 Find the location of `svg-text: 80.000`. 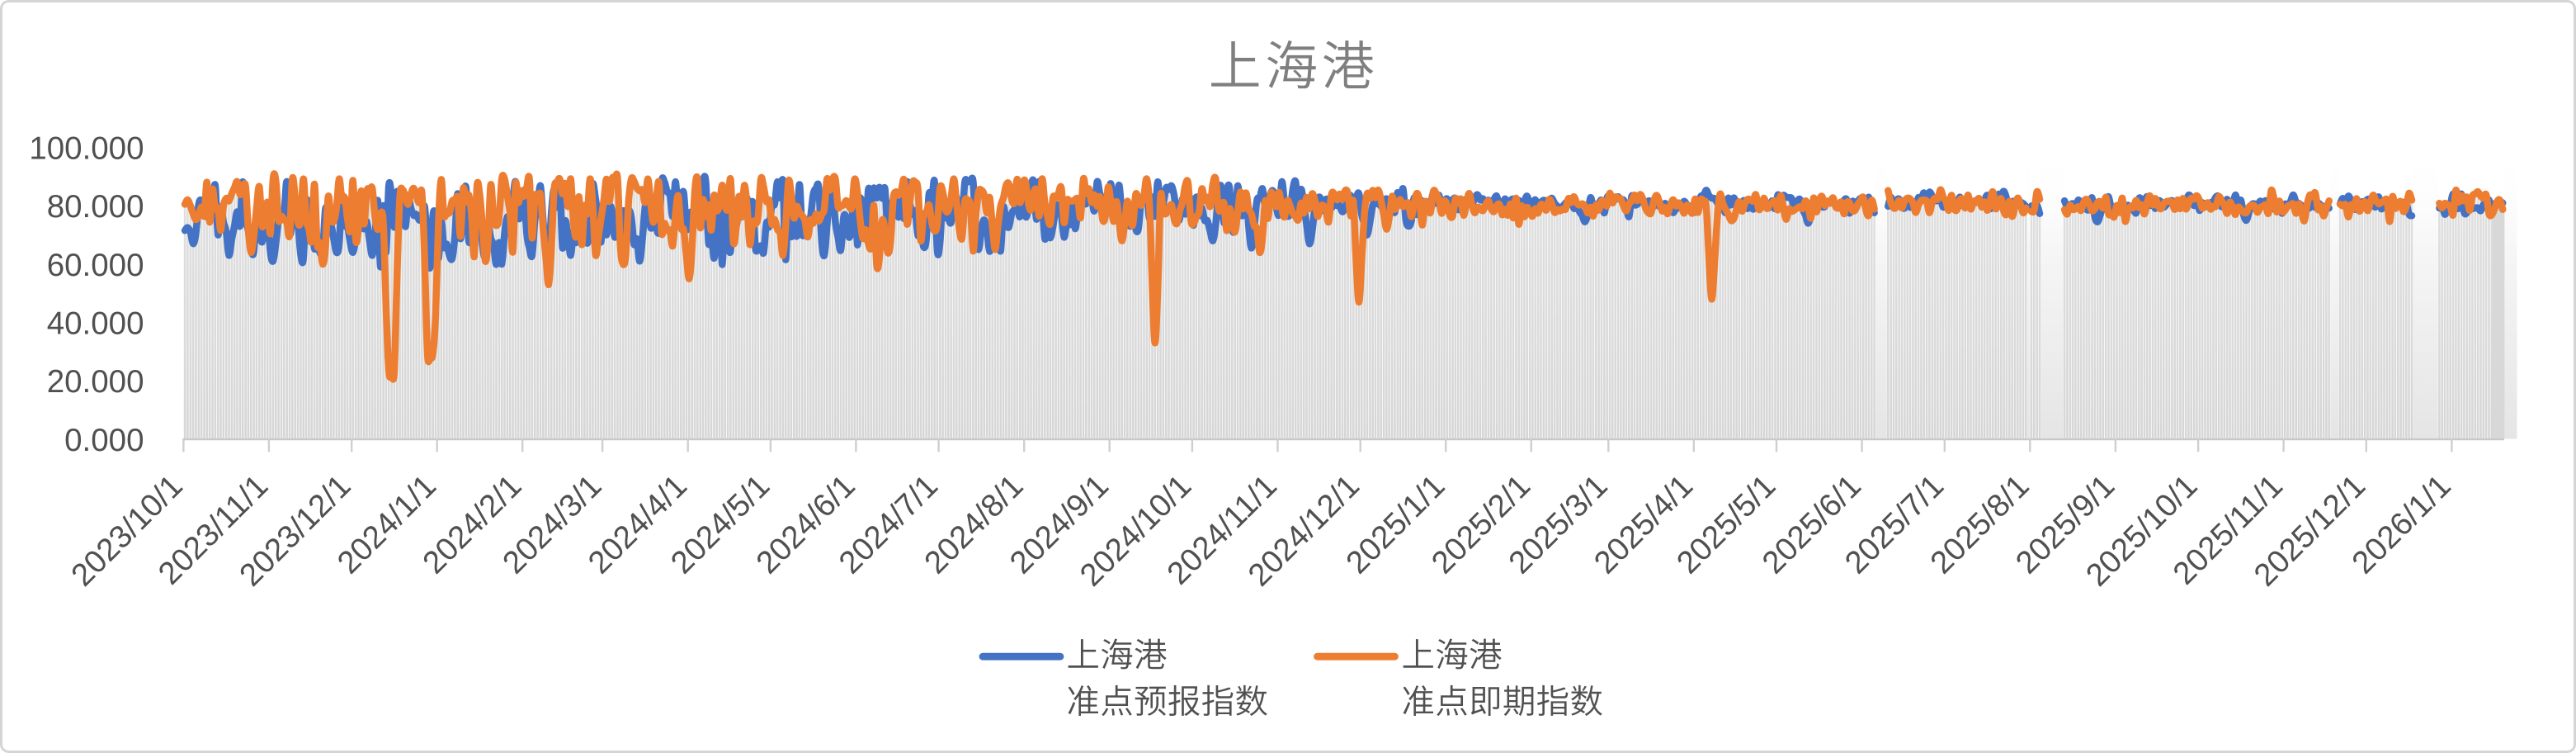

svg-text: 80.000 is located at coordinates (95, 207).